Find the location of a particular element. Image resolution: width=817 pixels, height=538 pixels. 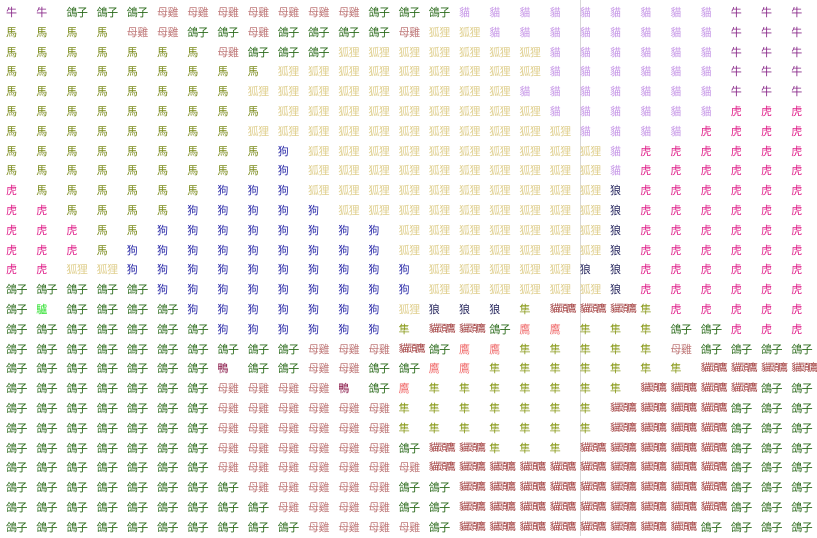

grid-cell: 狼 is located at coordinates (464, 309).